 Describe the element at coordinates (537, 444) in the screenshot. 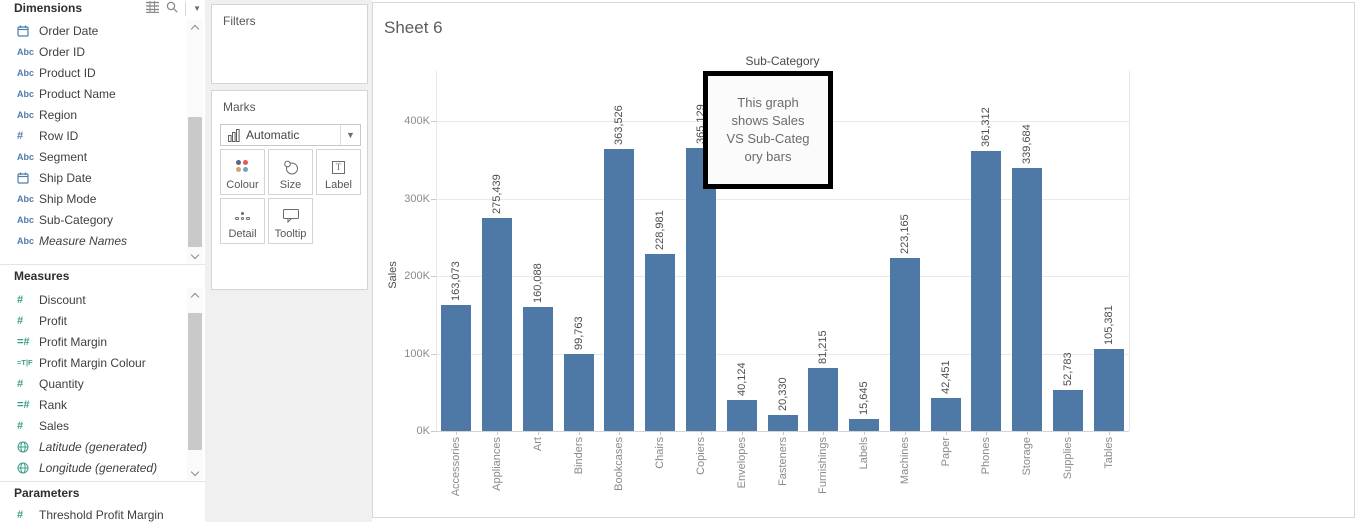

I see `category-label-art: Art` at that location.